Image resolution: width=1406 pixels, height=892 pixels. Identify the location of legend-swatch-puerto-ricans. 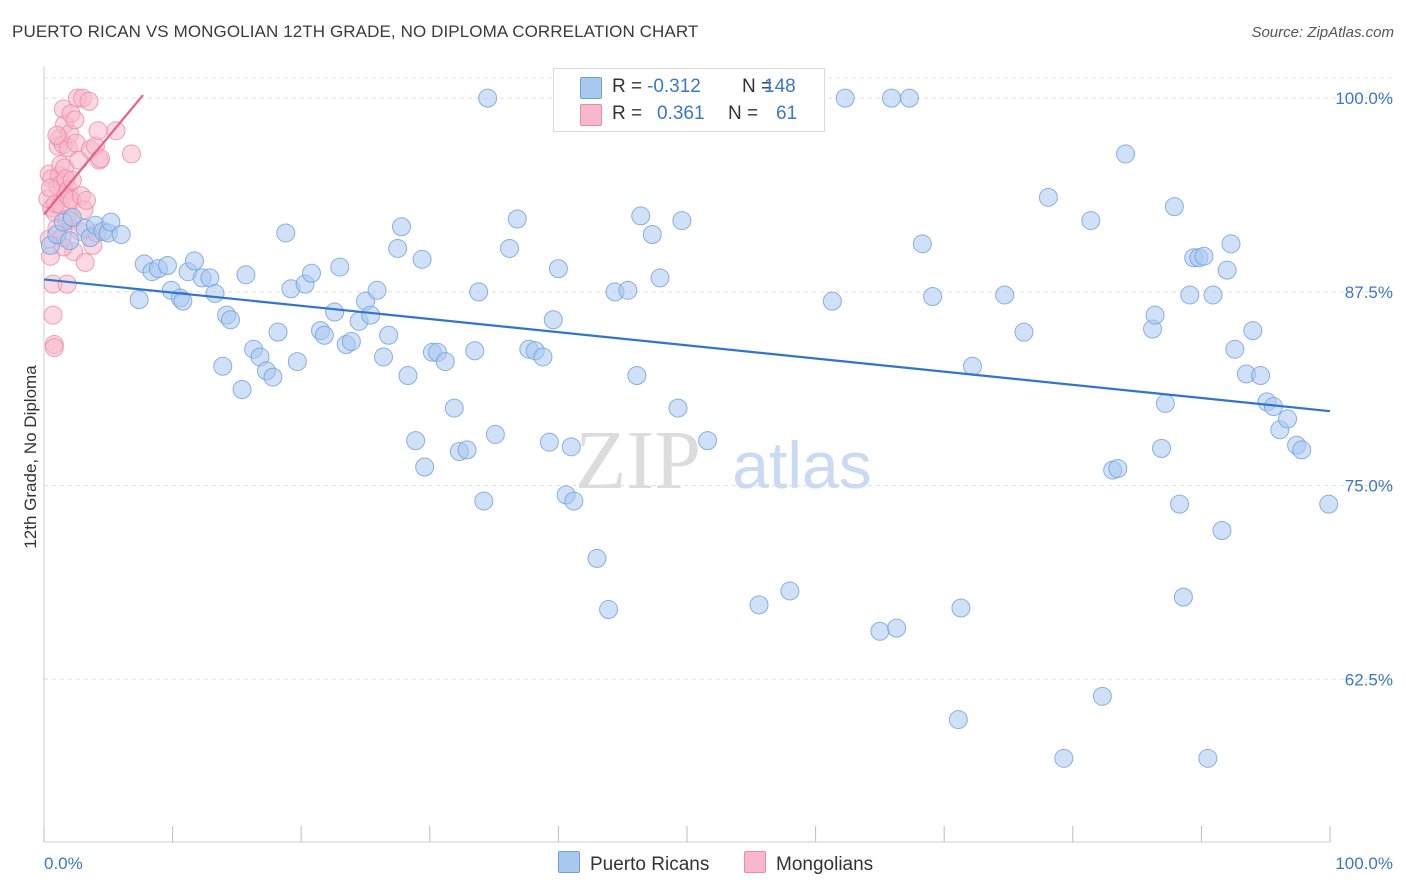
(591, 88).